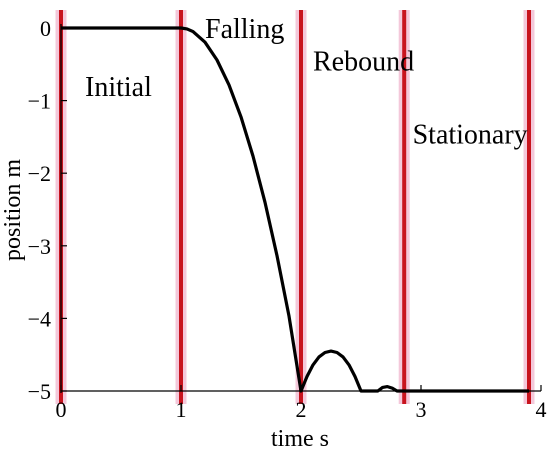  Describe the element at coordinates (39, 391) in the screenshot. I see `y-tick-label: −5` at that location.